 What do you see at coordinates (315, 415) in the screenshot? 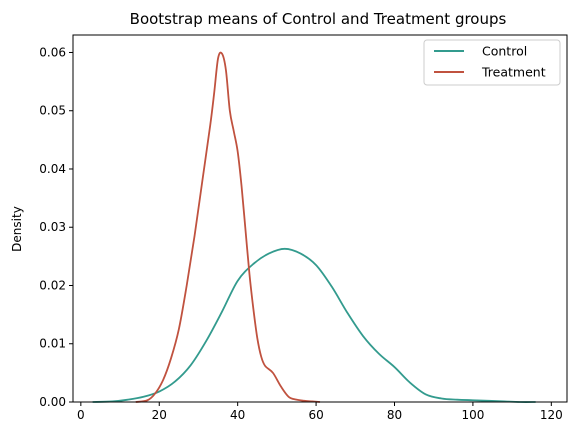
I see `x-tick-label: 60` at bounding box center [315, 415].